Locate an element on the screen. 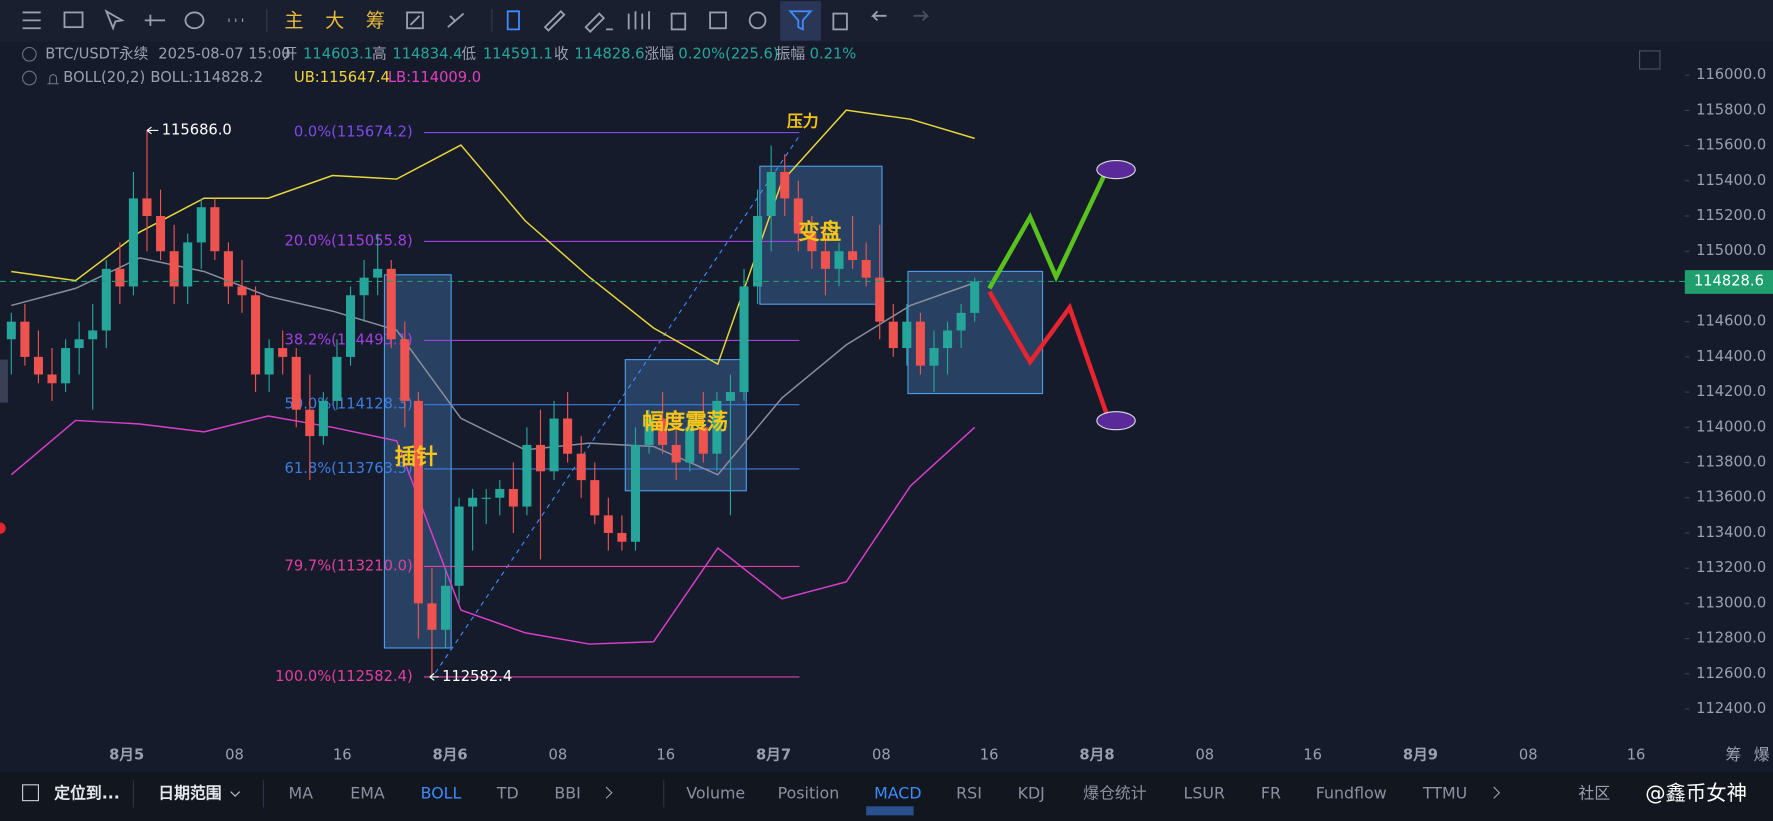 This screenshot has width=1773, height=821. sub-indicator: 爆仓统计 is located at coordinates (1114, 792).